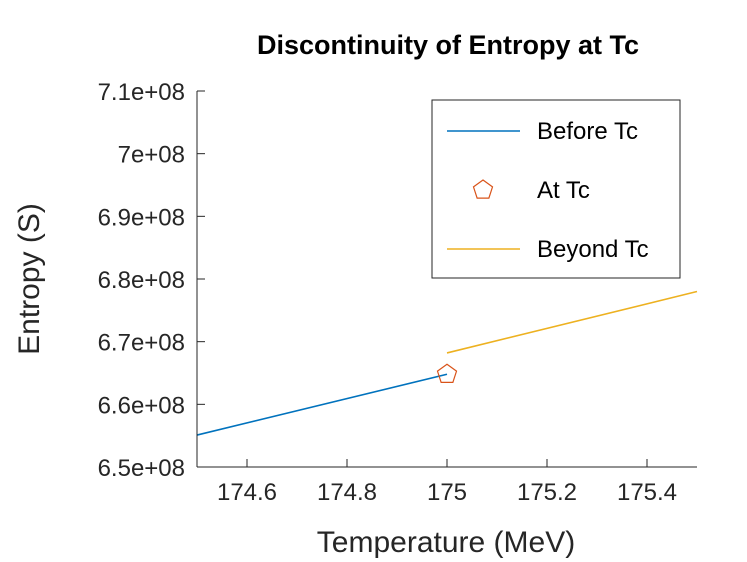 This screenshot has height=562, width=747. I want to click on chart-title: Discontinuity of Entropy at Tc, so click(448, 45).